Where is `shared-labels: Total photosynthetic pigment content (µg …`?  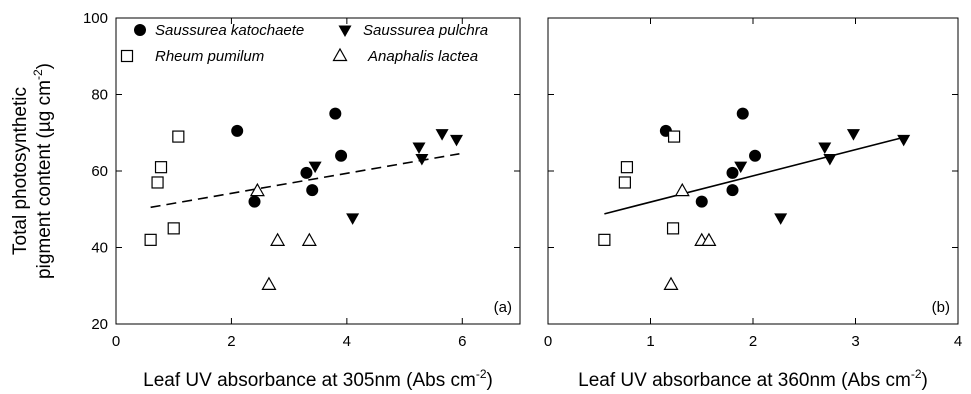 shared-labels: Total photosynthetic pigment content (µg … is located at coordinates (32, 171).